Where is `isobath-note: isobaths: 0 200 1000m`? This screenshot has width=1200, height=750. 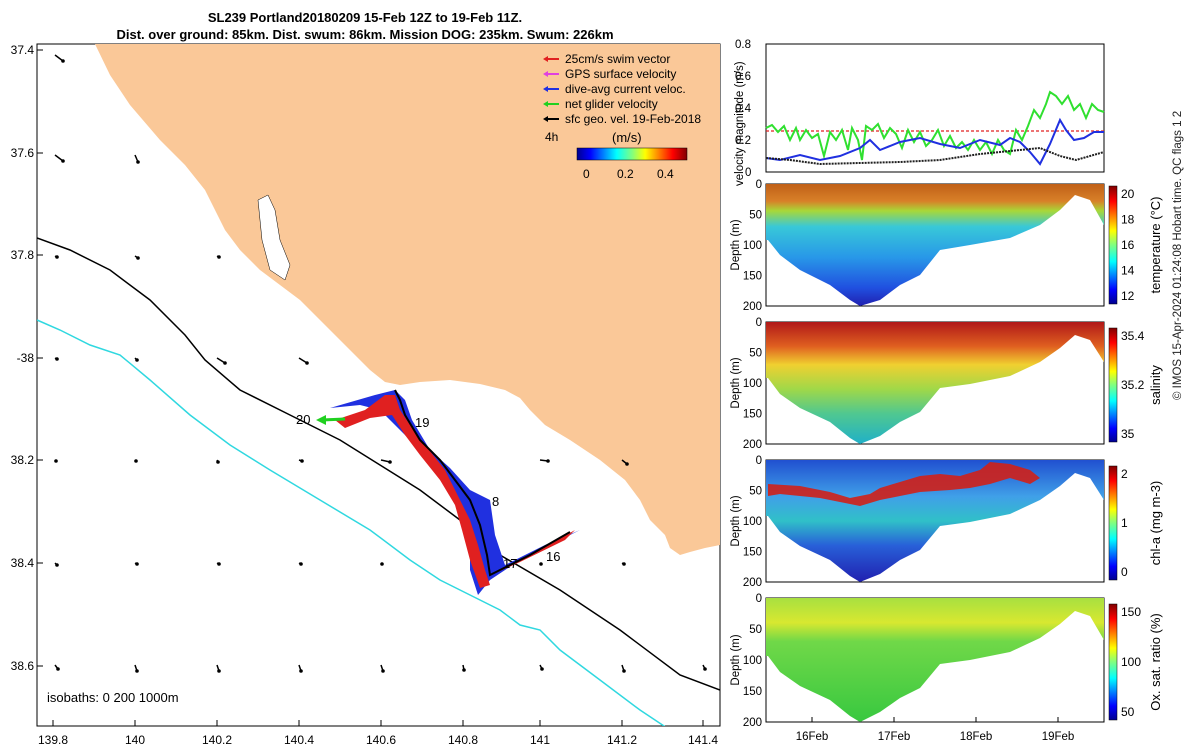
isobath-note: isobaths: 0 200 1000m is located at coordinates (113, 697).